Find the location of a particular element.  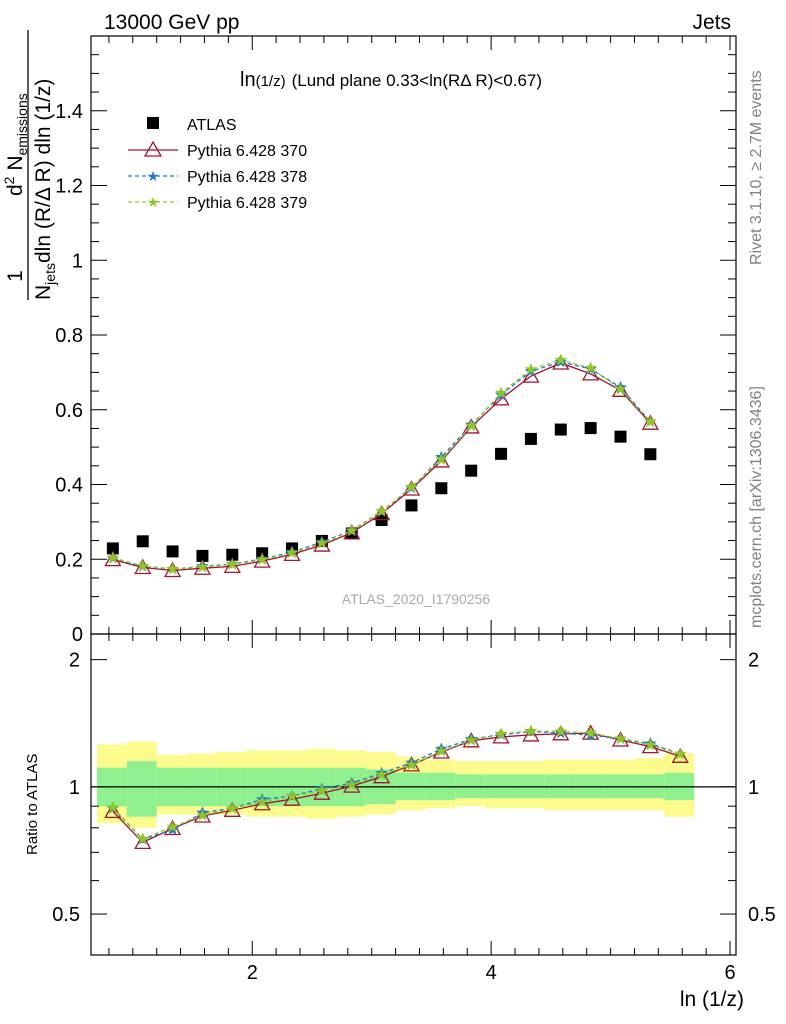

legend-atlas-marker is located at coordinates (153, 123).